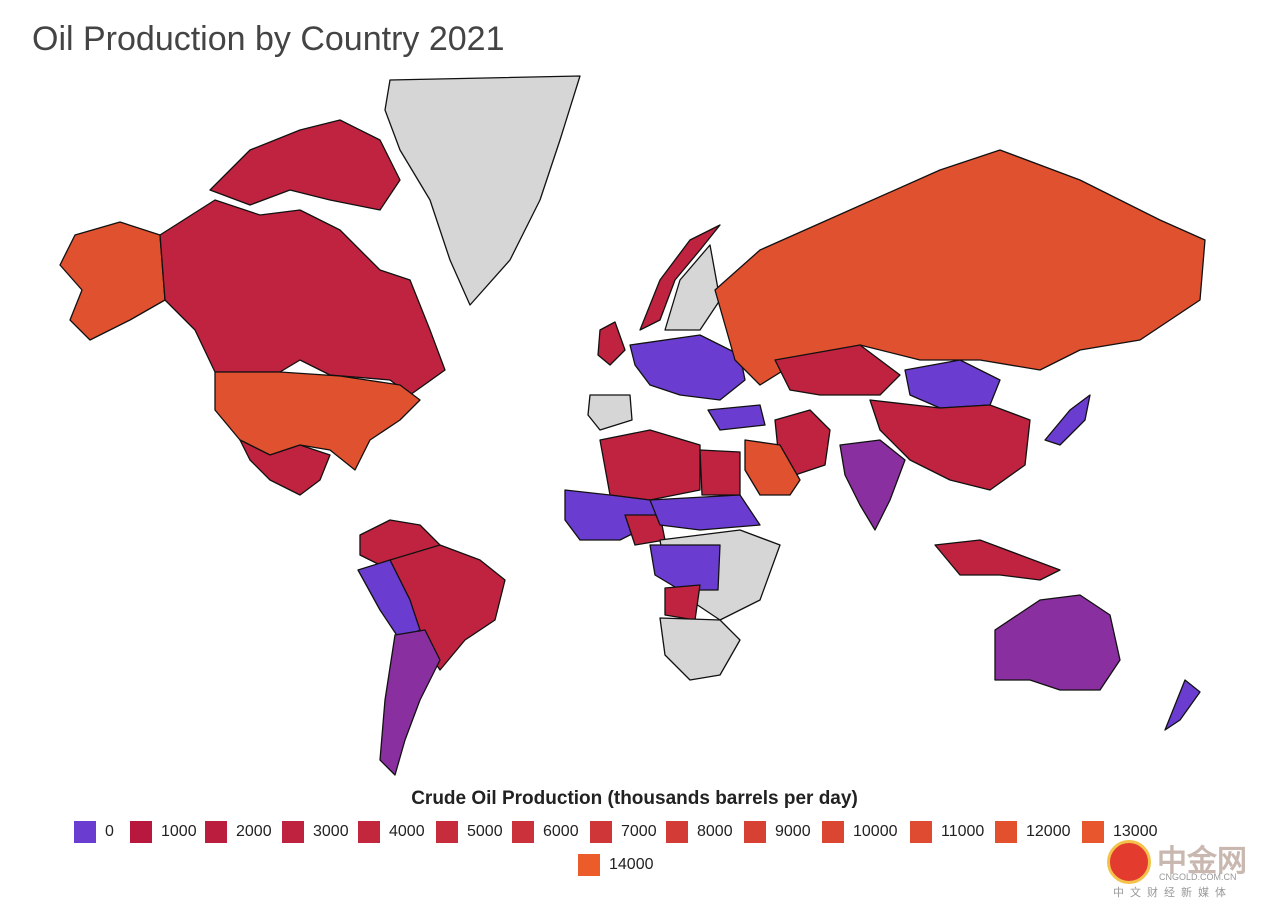 This screenshot has height=902, width=1269. I want to click on country-japan, so click(1067, 420).